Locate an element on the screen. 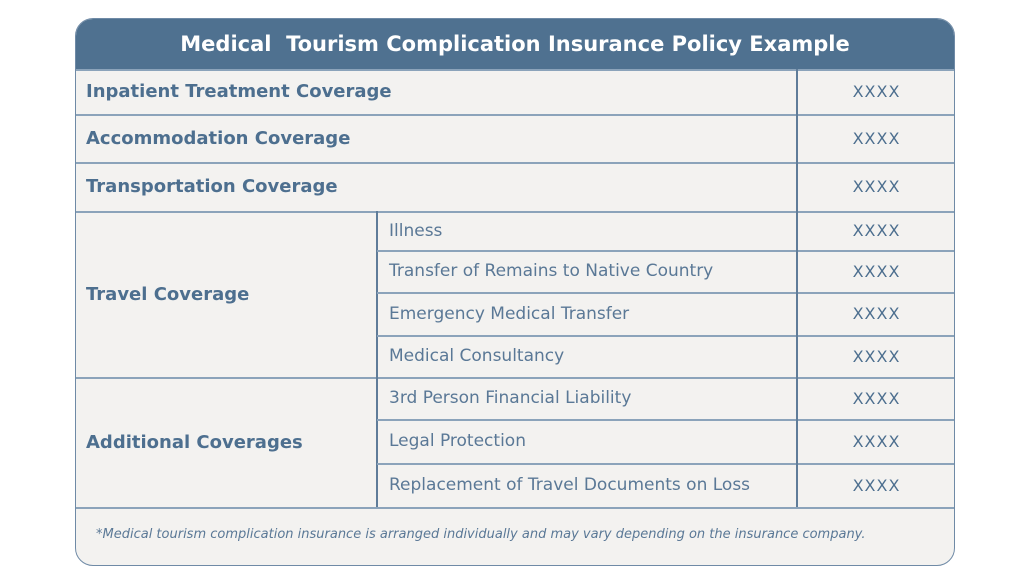  row-label: Transportation Coverage is located at coordinates (212, 186).